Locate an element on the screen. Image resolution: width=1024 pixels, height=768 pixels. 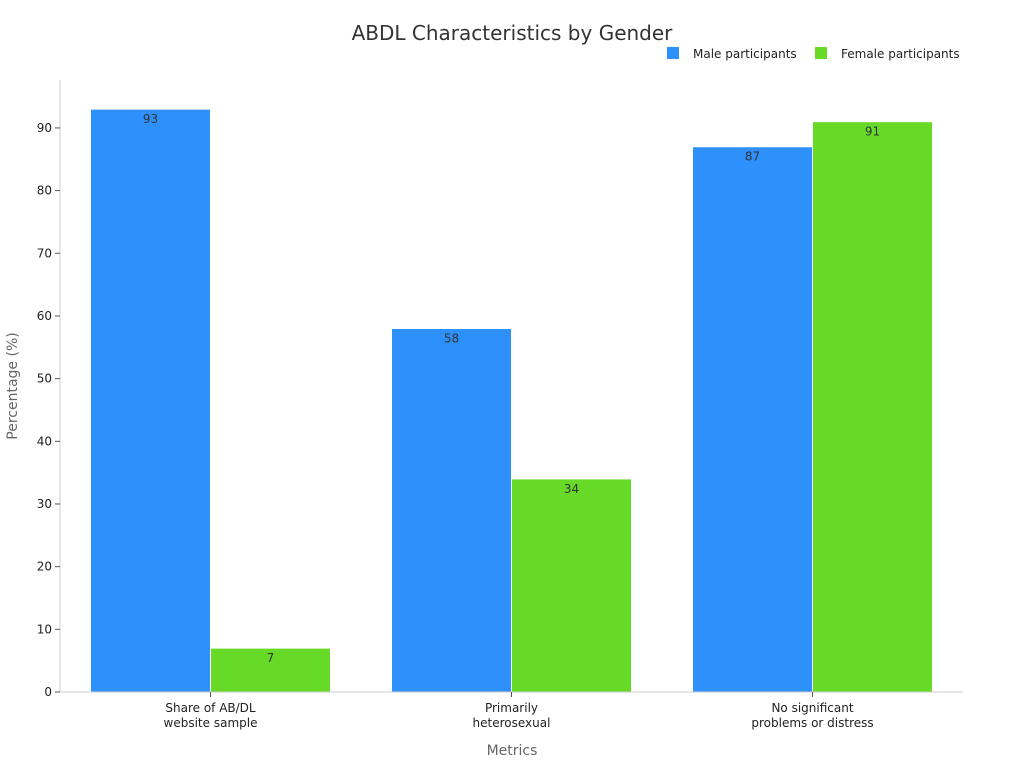
data-label: 58 is located at coordinates (451, 338).